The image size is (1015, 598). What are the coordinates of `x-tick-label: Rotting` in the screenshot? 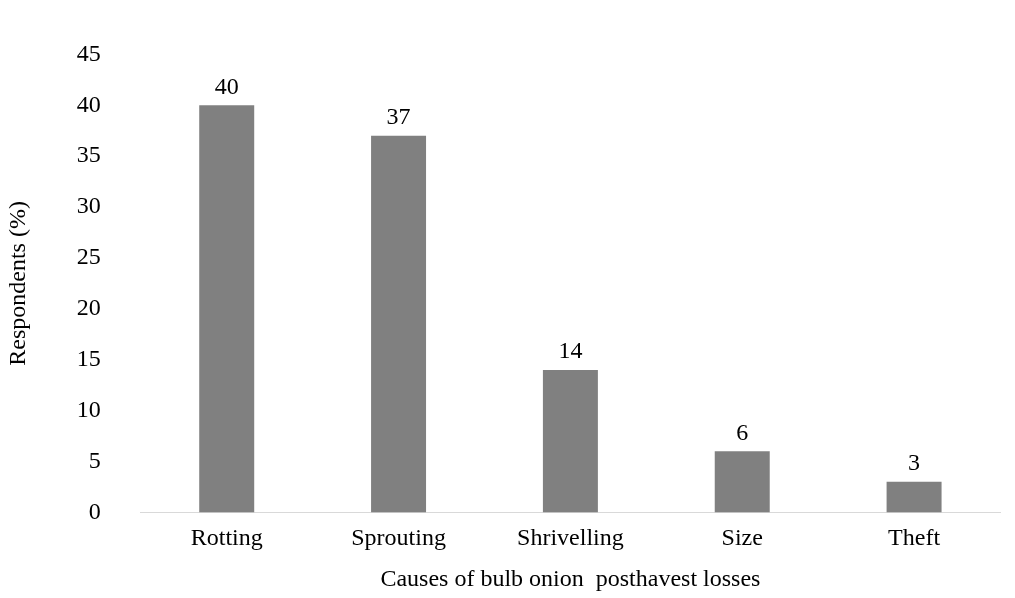 It's located at (226, 537).